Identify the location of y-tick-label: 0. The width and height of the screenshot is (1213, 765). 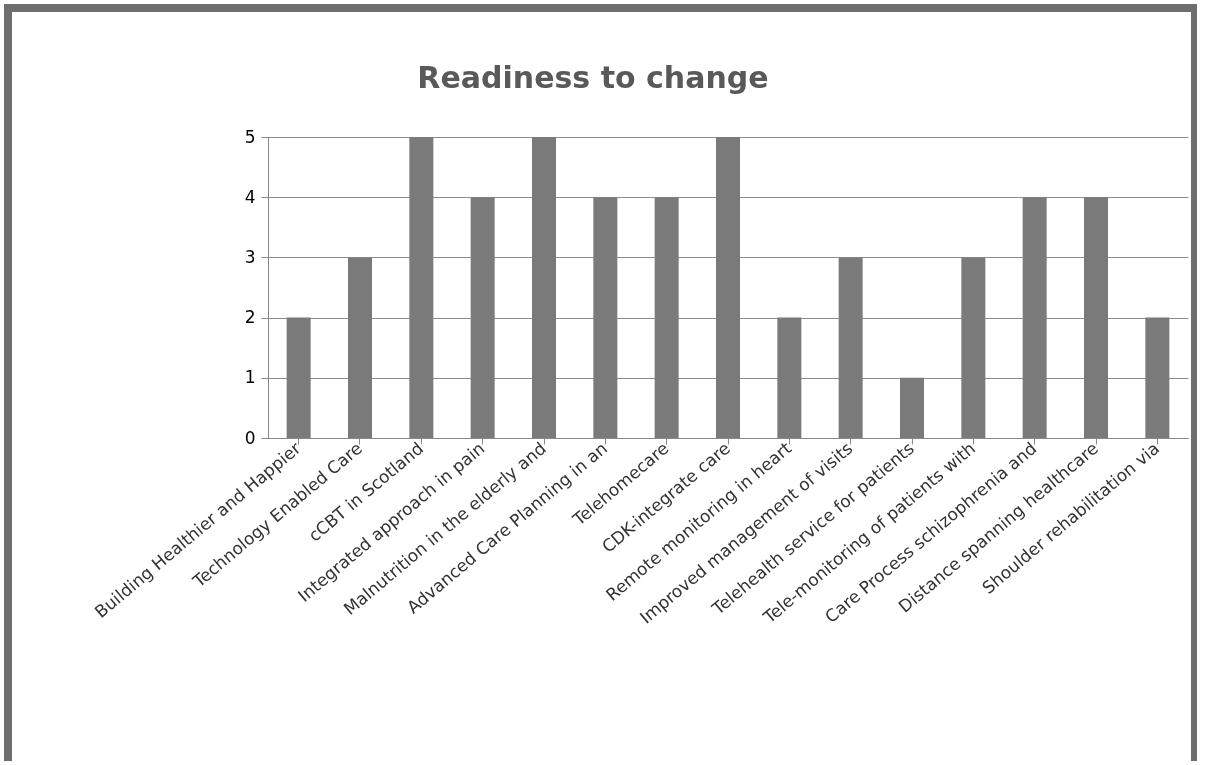
(250, 437).